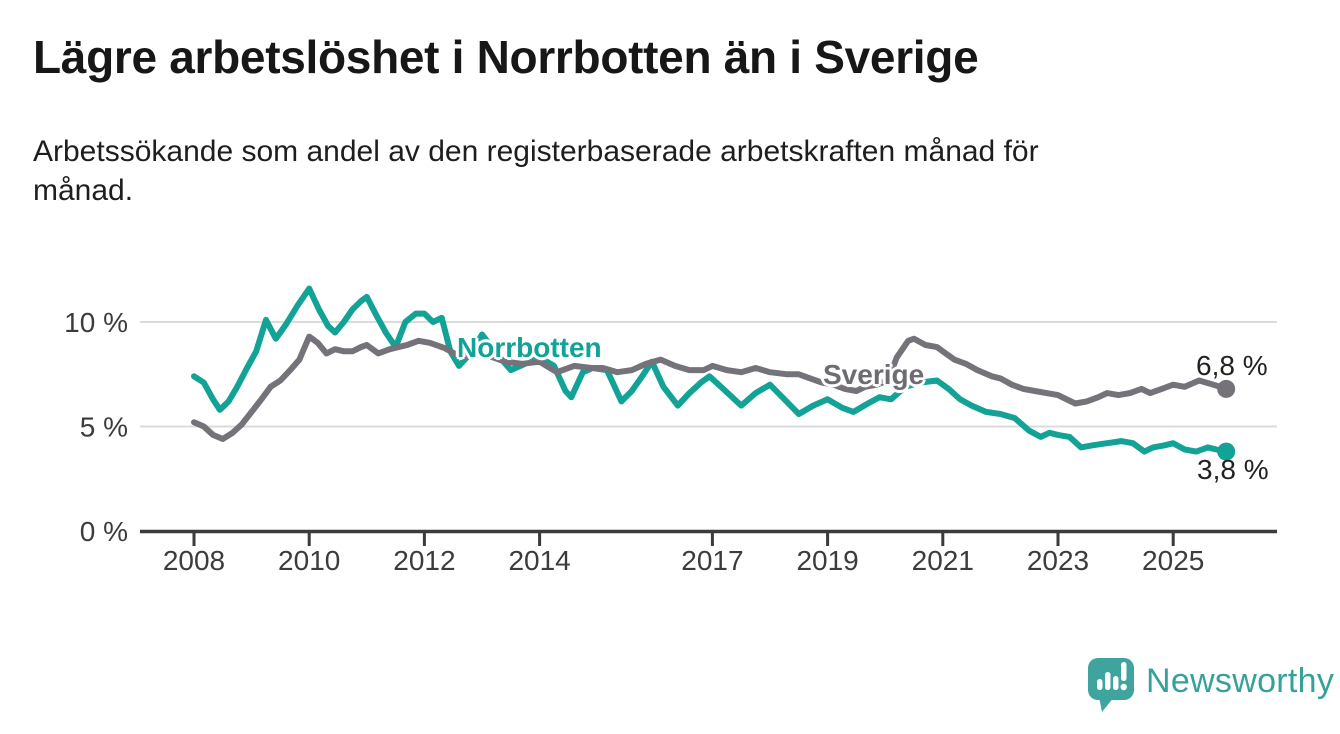 Image resolution: width=1340 pixels, height=734 pixels. I want to click on series-label-sverige: Sverige, so click(874, 374).